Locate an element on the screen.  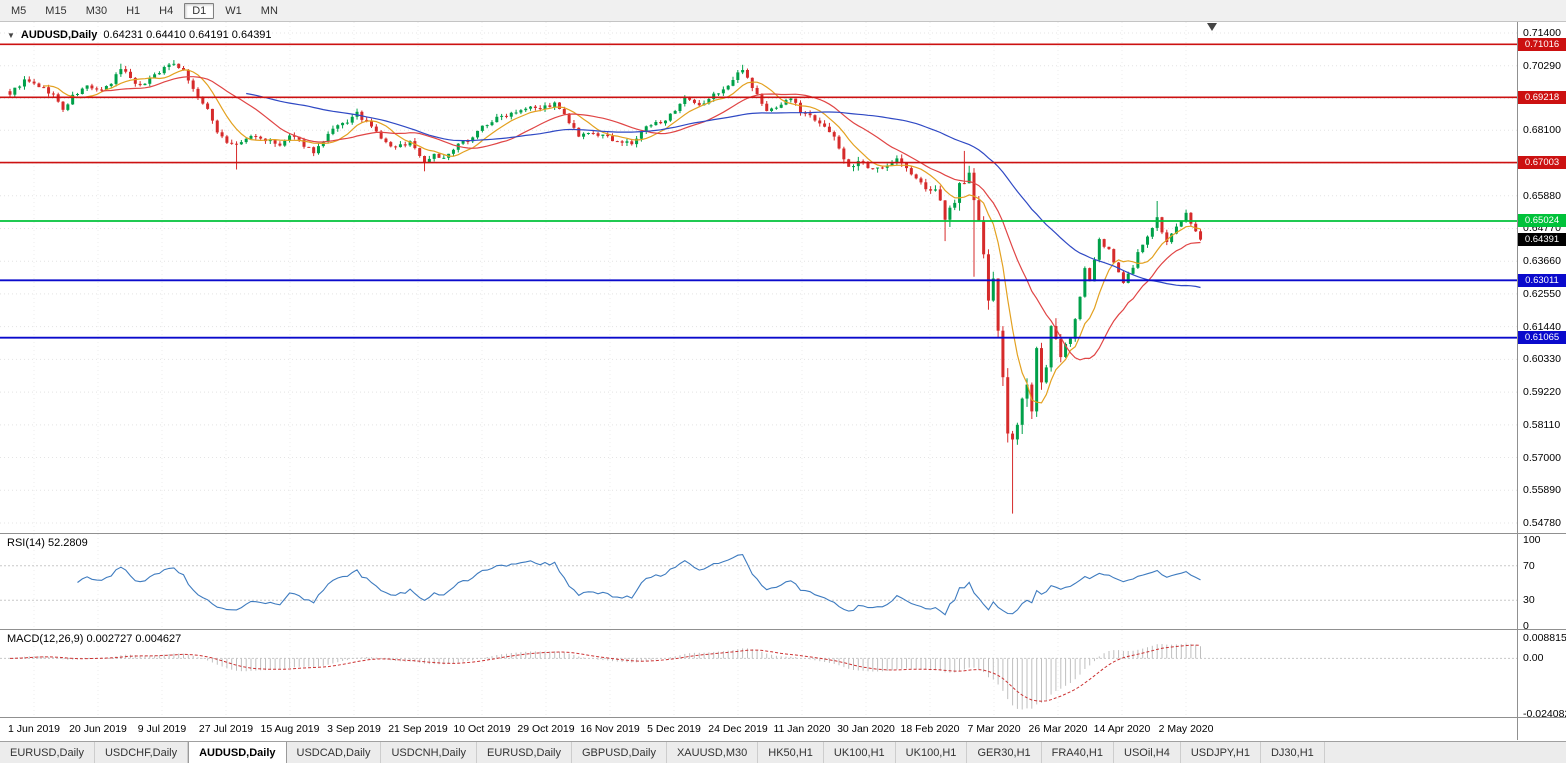
price-line-badge: 0.69218 is located at coordinates (1542, 97).